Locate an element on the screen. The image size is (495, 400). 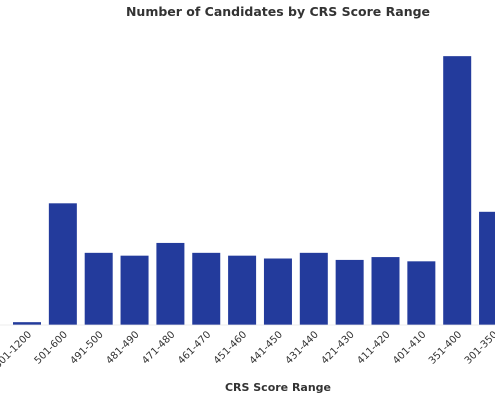
x-tick-label: 351-400 is located at coordinates (445, 347).